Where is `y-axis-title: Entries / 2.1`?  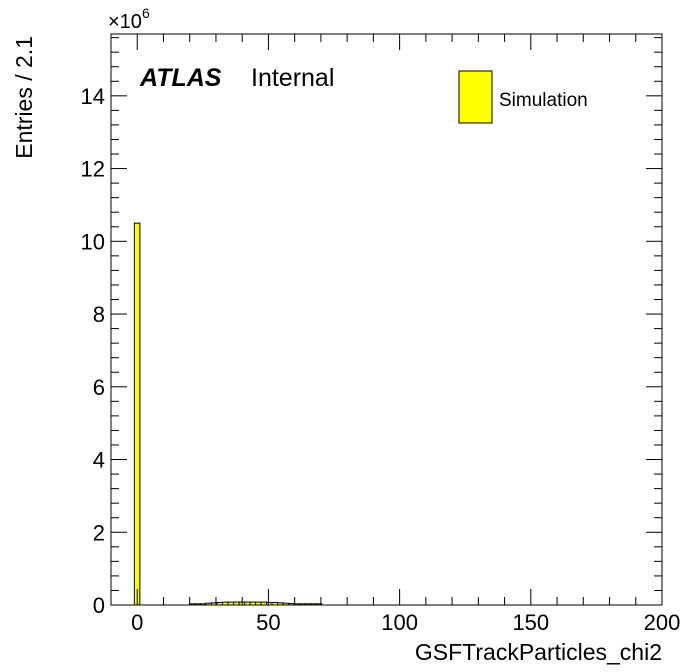
y-axis-title: Entries / 2.1 is located at coordinates (24, 97).